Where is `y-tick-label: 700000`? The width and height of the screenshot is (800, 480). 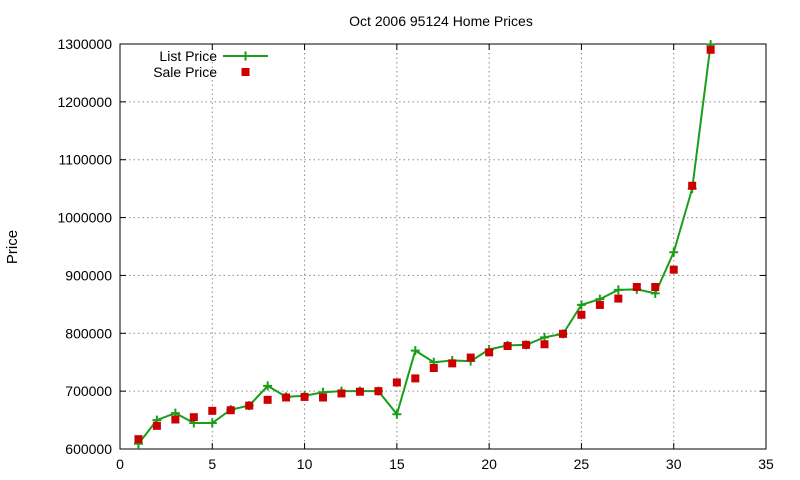 y-tick-label: 700000 is located at coordinates (88, 391).